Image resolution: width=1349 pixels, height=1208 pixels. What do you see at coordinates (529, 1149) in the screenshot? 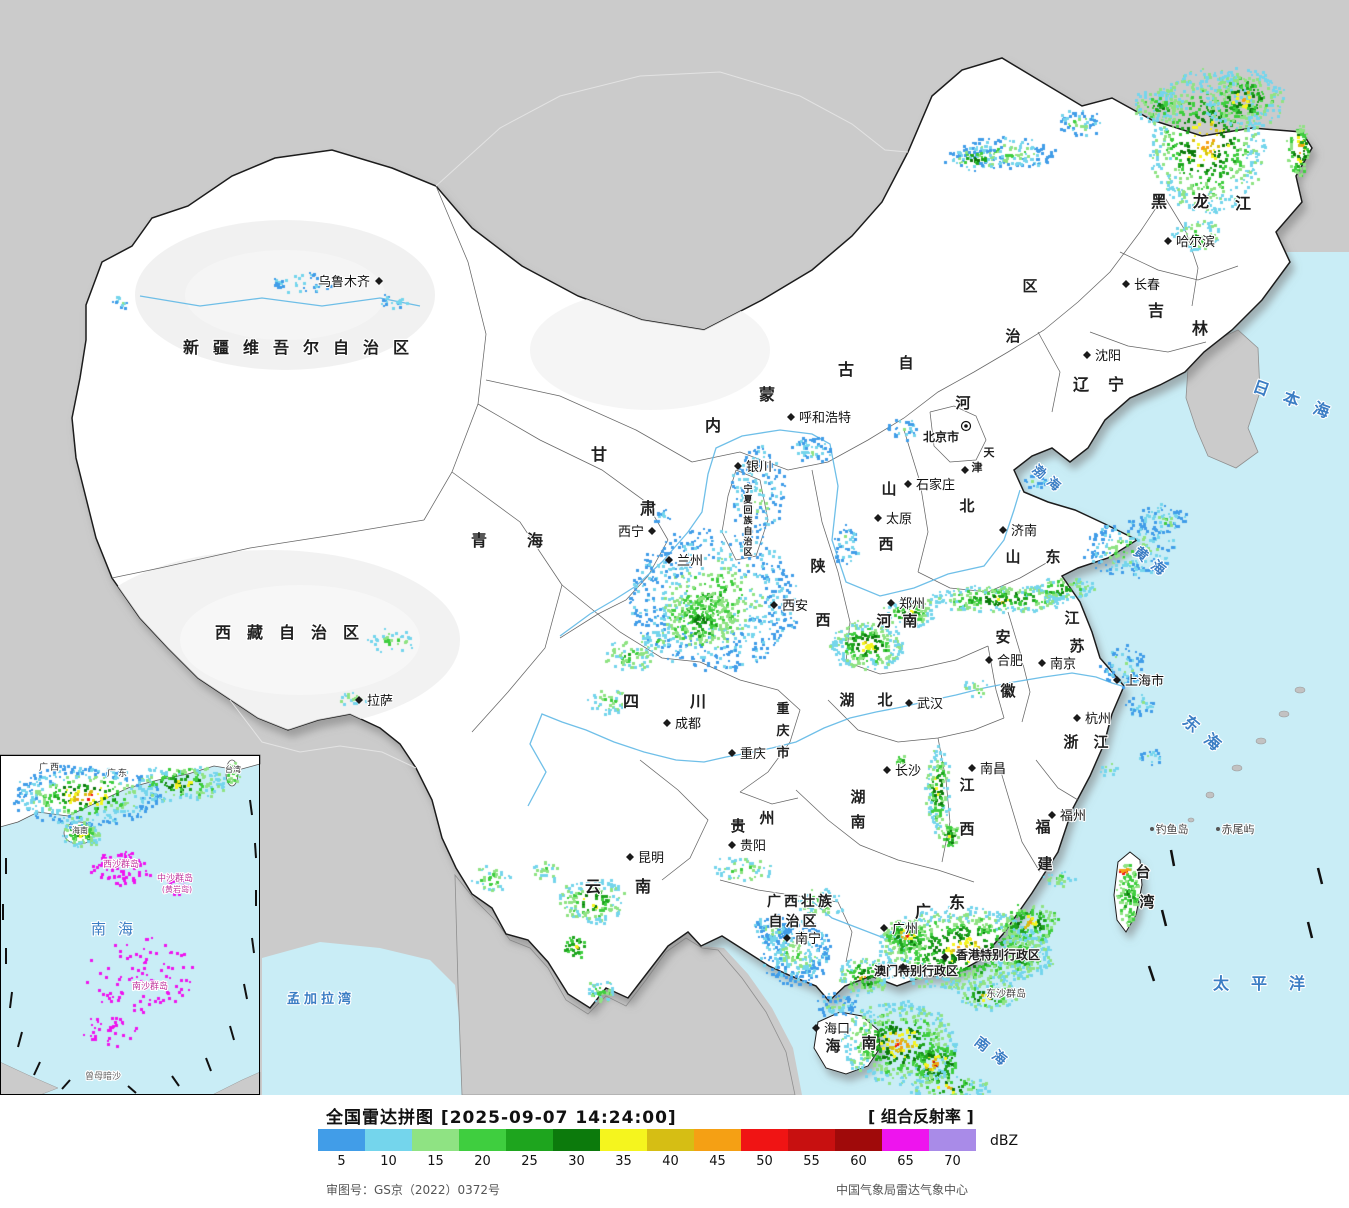
I see `scale-step: 25` at bounding box center [529, 1149].